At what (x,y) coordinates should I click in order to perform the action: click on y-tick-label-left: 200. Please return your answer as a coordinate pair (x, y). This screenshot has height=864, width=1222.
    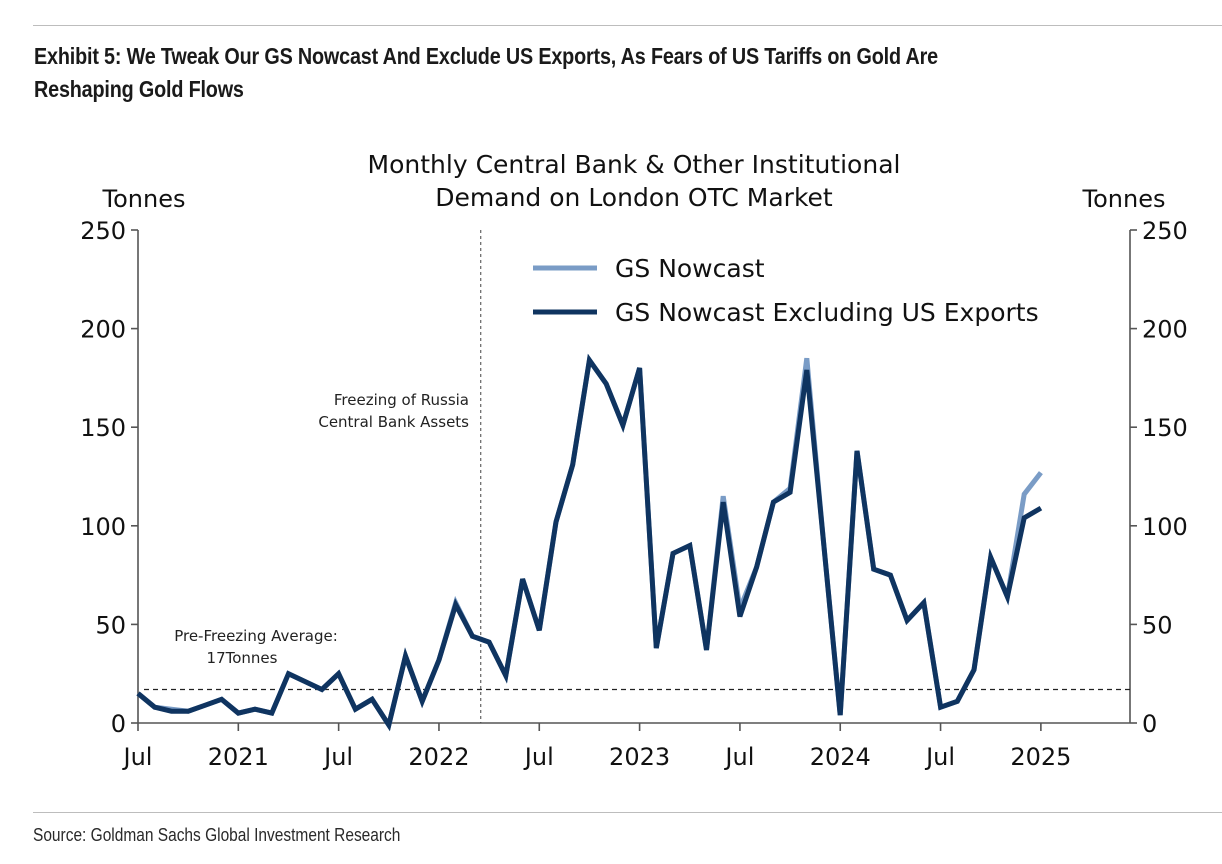
    Looking at the image, I should click on (103, 330).